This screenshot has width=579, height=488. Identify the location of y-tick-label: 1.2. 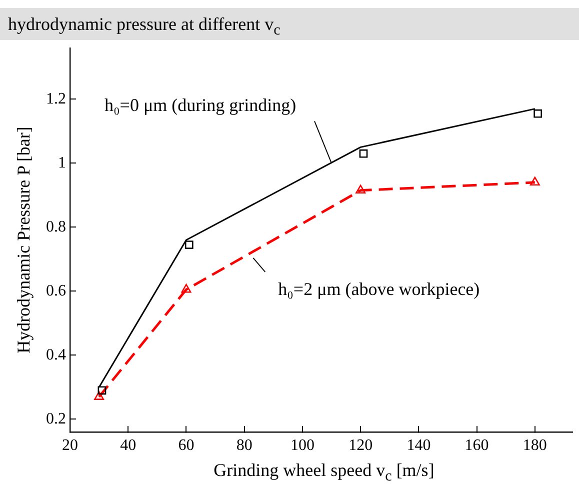
(56, 99).